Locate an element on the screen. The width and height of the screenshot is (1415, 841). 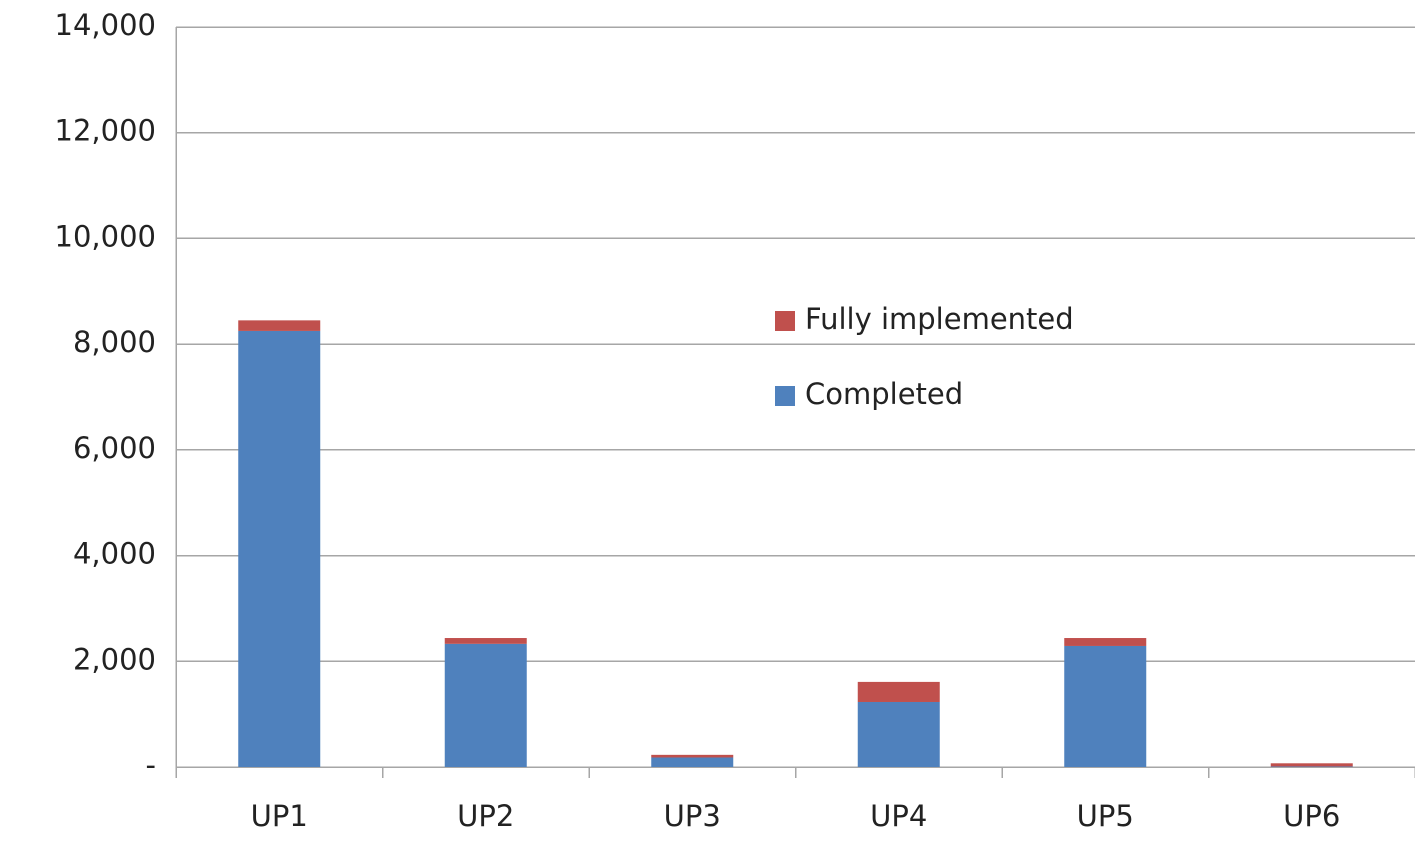
x-tick-label: UP3 is located at coordinates (692, 816).